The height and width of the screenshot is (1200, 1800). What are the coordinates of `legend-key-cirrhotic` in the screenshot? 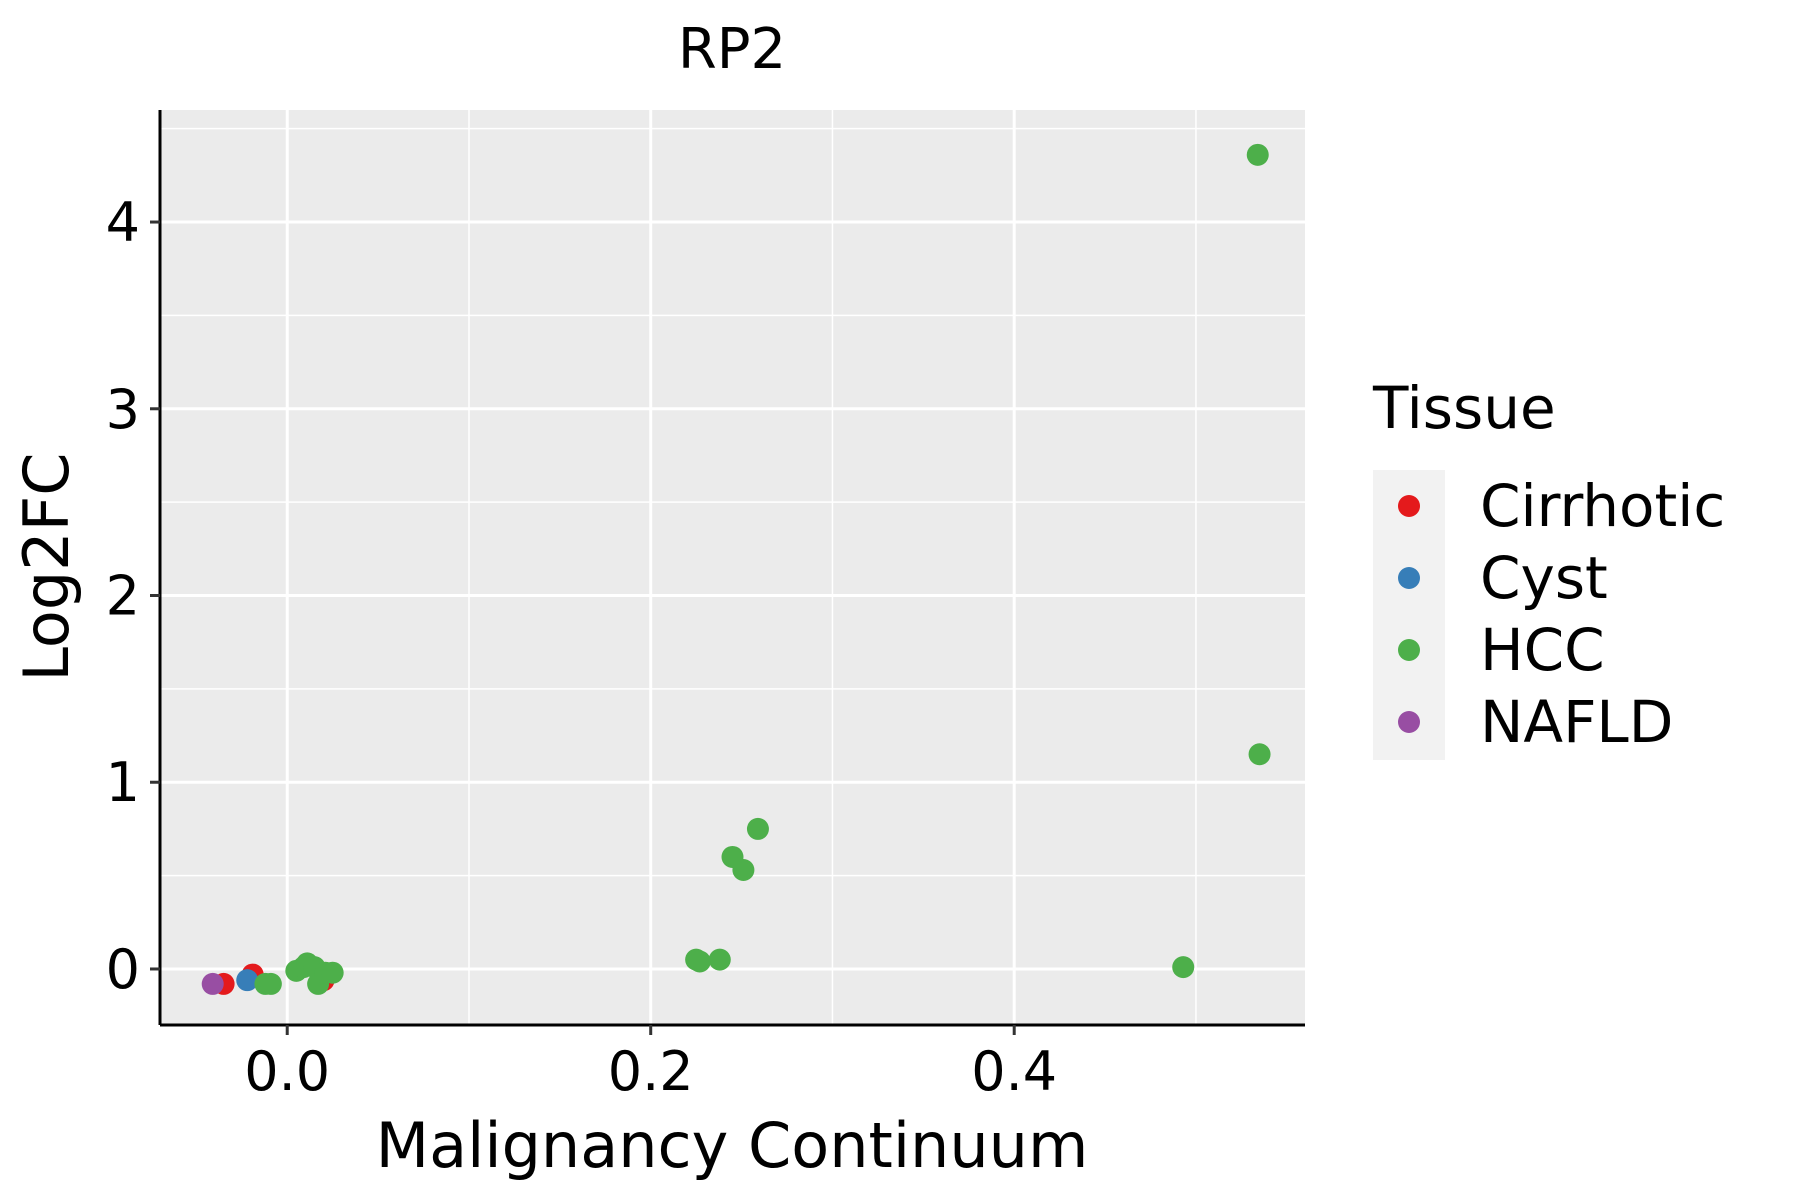 It's located at (1409, 506).